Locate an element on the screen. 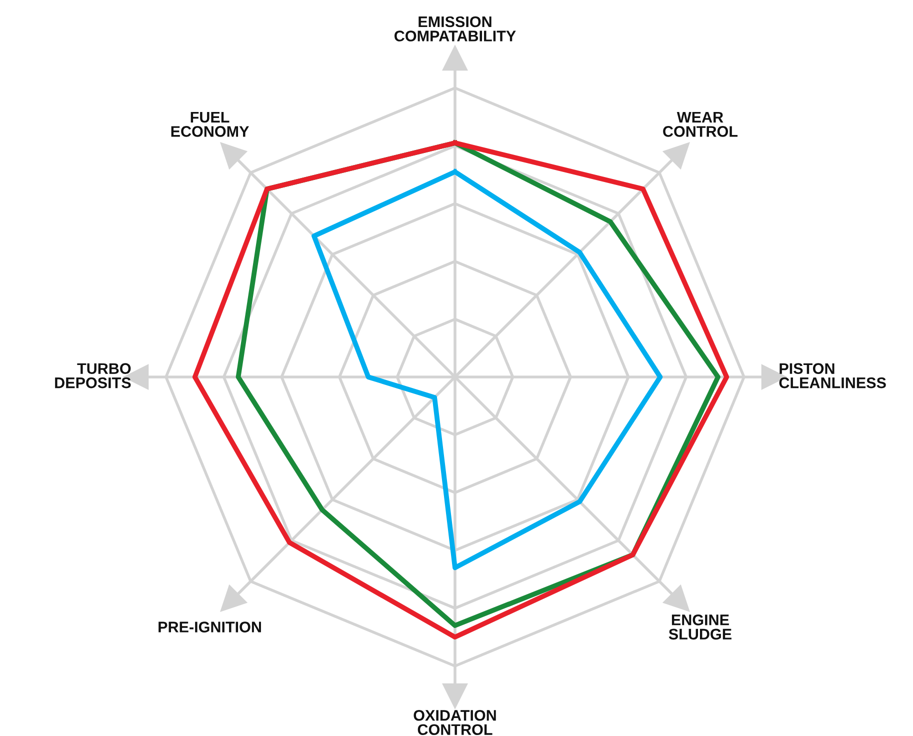 The width and height of the screenshot is (913, 736). spoke-label: OXIDATION CONTROL is located at coordinates (455, 723).